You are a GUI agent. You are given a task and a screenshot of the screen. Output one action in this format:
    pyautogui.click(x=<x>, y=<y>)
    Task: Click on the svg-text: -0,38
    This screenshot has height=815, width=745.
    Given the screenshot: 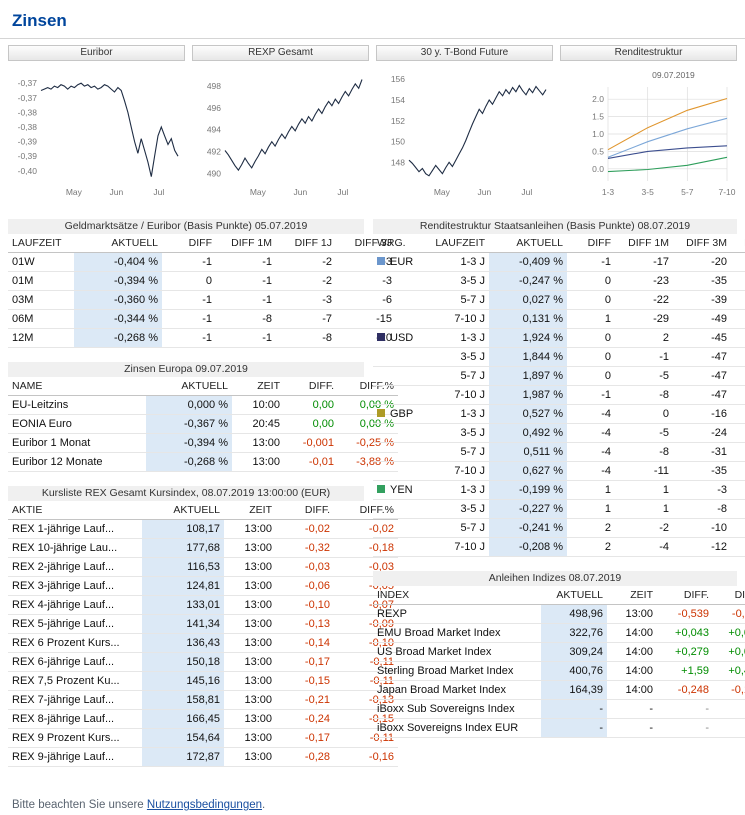 What is the action you would take?
    pyautogui.click(x=28, y=112)
    